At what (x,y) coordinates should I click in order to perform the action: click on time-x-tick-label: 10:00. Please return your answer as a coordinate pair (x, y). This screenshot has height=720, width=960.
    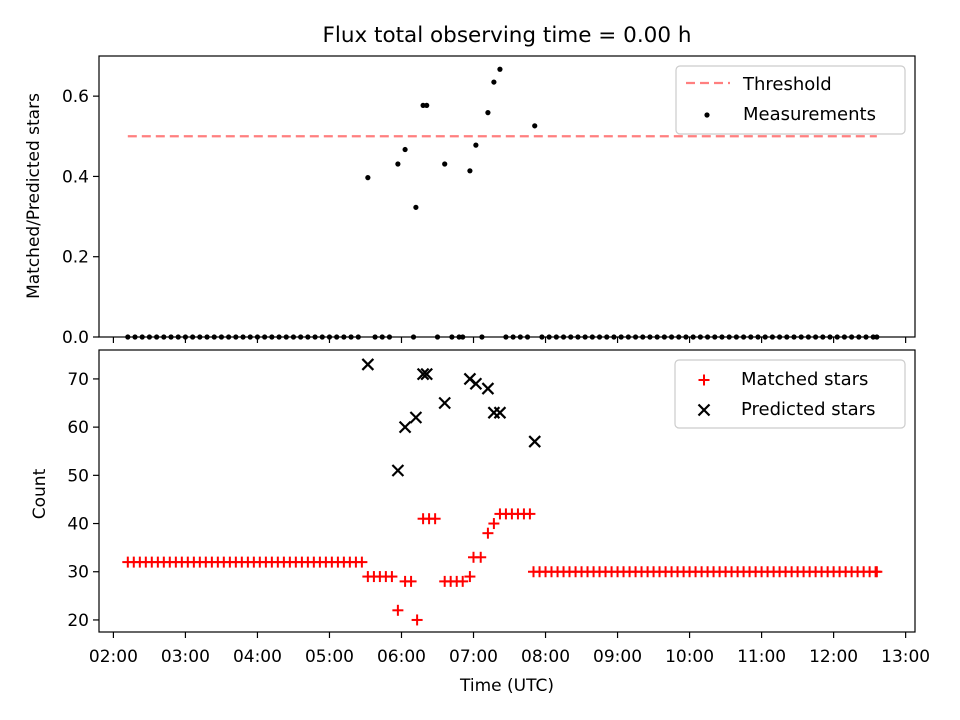
    Looking at the image, I should click on (689, 657).